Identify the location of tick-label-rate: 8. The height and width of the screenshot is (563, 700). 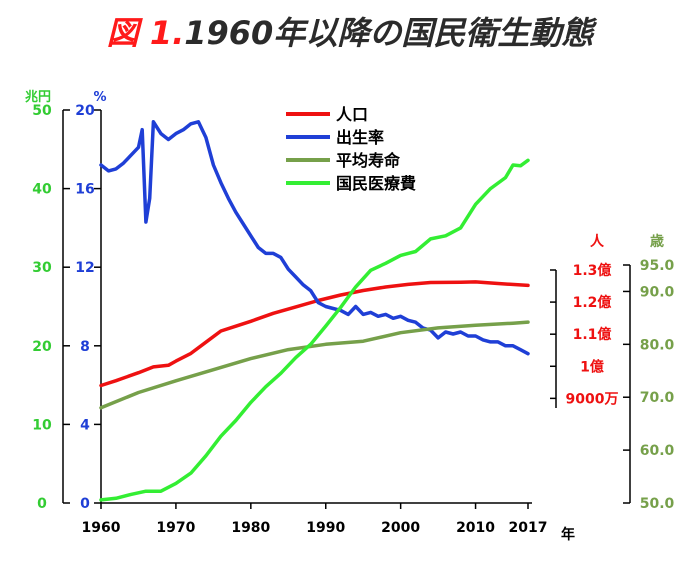
(85, 347).